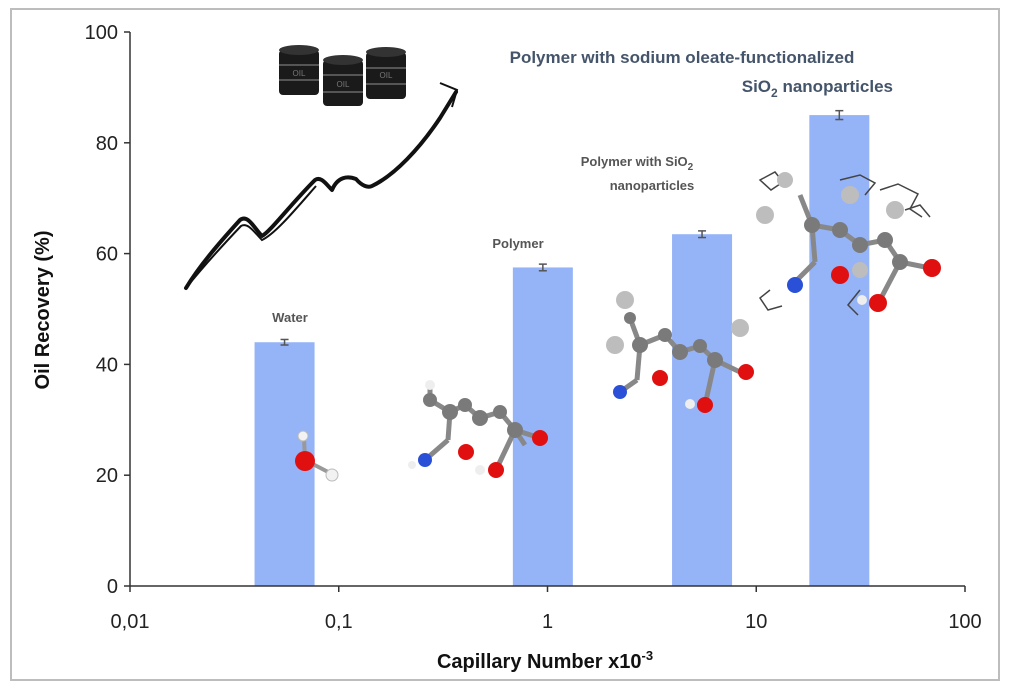 The image size is (1024, 699). Describe the element at coordinates (848, 243) in the screenshot. I see `polymer-oleate-sio2-molecule-icon` at that location.